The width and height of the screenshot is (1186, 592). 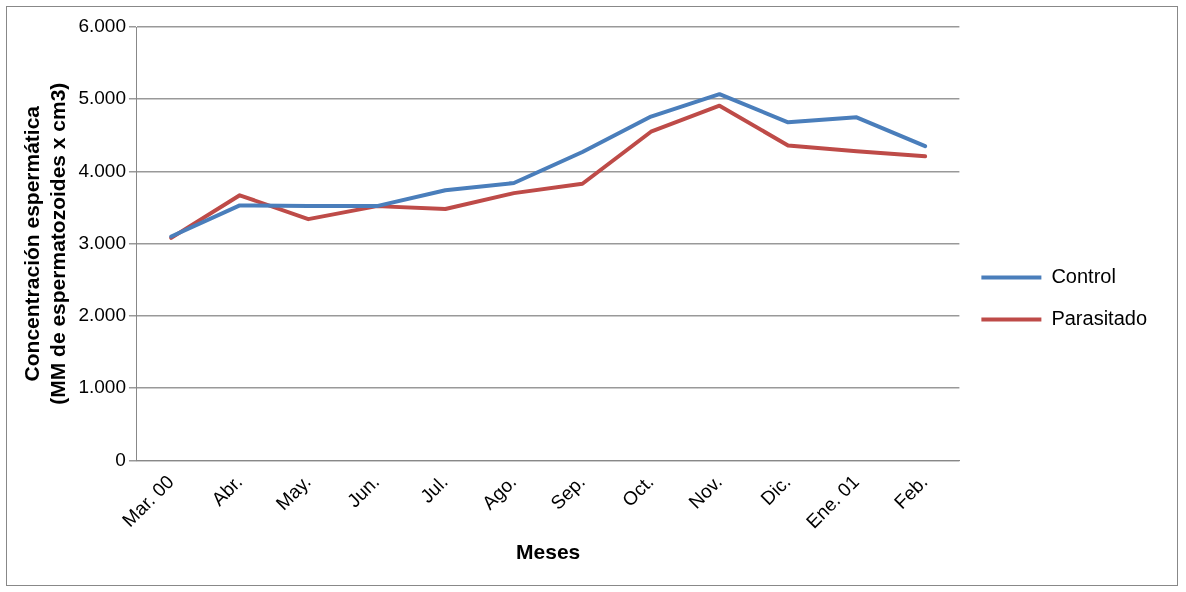 What do you see at coordinates (44, 243) in the screenshot?
I see `y-axis-title: Concentración espermática (MM de espermatozoides x cm3)` at bounding box center [44, 243].